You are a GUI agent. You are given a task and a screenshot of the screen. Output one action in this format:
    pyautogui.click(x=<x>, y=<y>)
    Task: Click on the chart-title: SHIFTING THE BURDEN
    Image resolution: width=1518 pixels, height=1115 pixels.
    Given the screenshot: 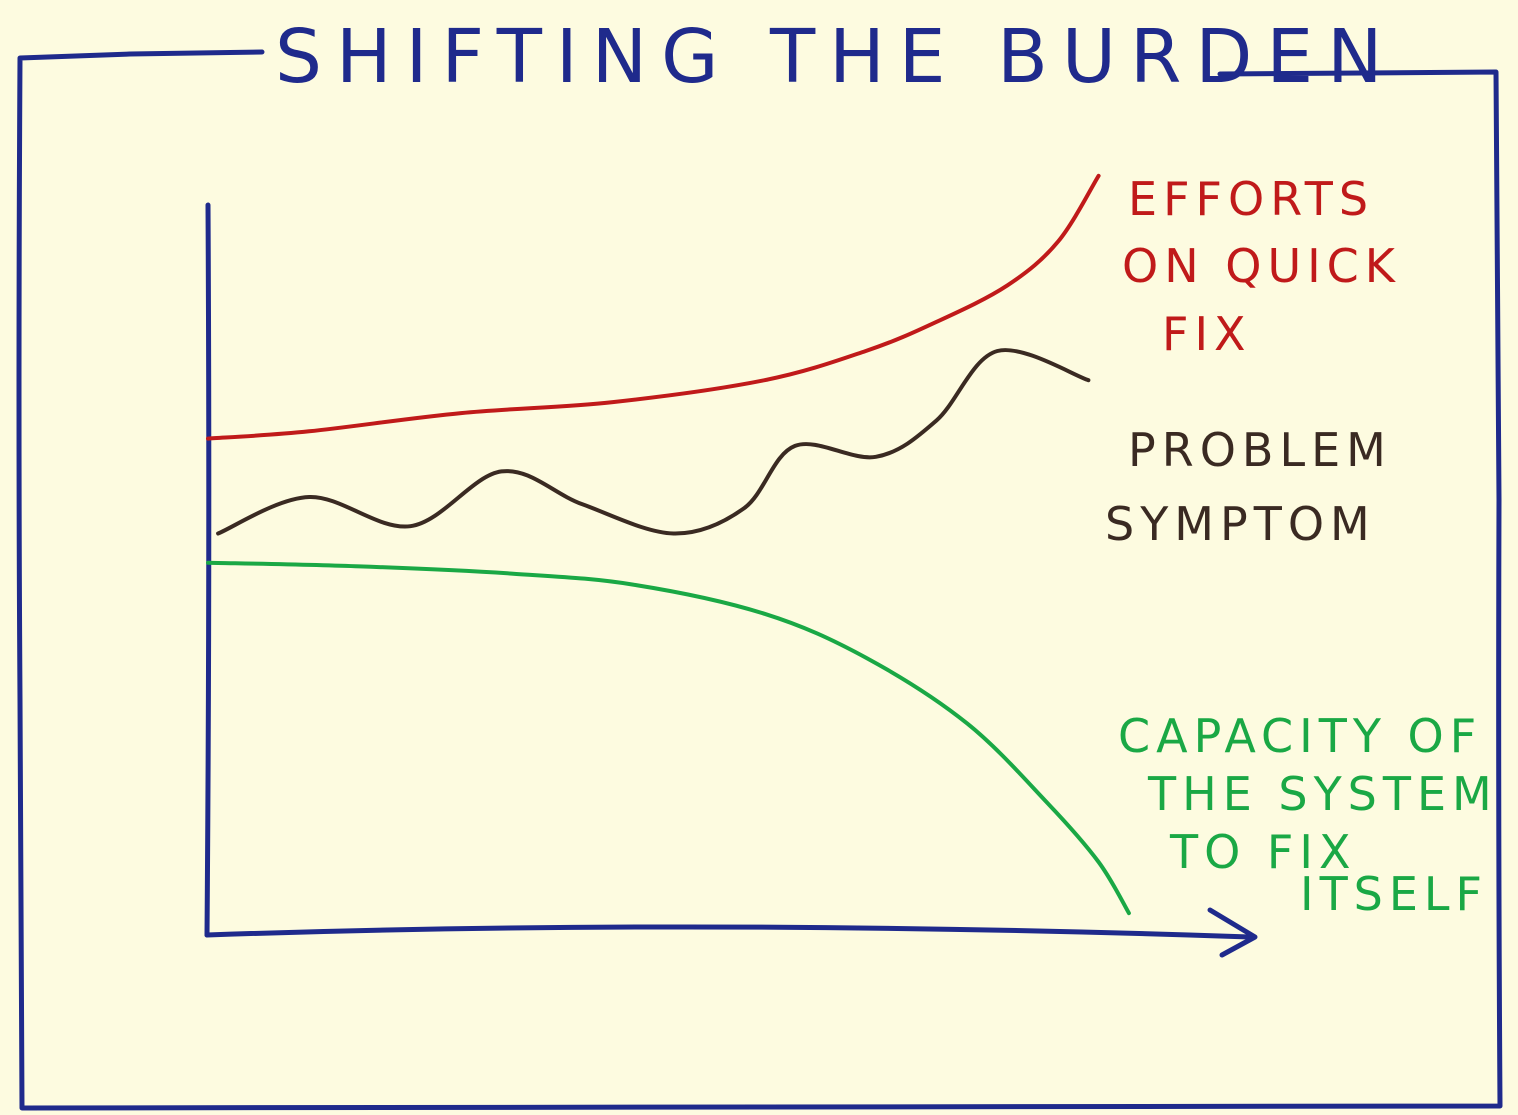 What is the action you would take?
    pyautogui.click(x=836, y=57)
    